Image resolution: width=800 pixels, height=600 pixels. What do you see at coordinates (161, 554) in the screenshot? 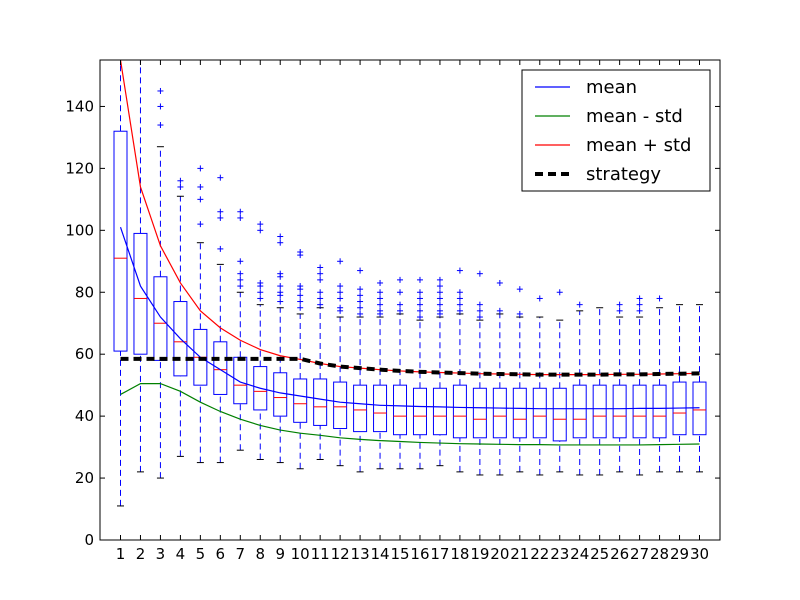
I see `x-tick-label: 3` at bounding box center [161, 554].